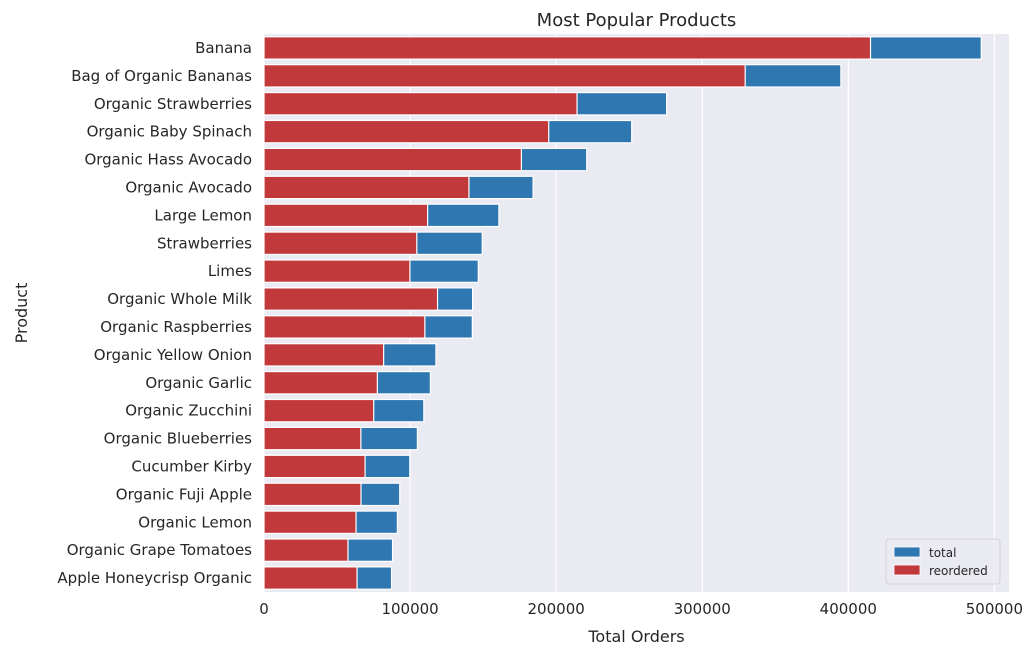 The image size is (1028, 657). I want to click on y-tick-label: Organic Zucchini, so click(188, 411).